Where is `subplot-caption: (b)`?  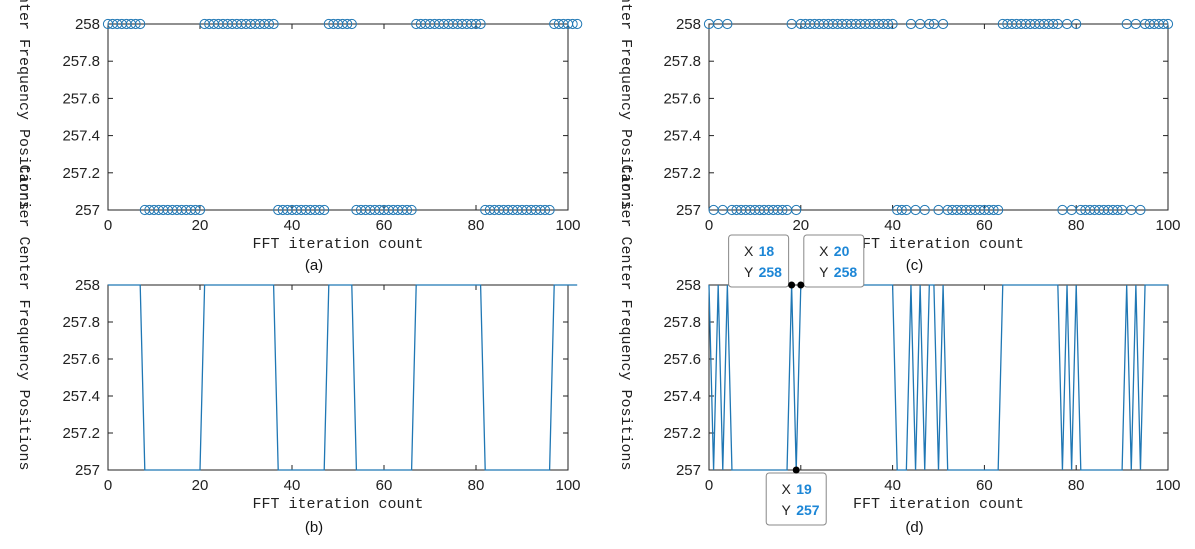
subplot-caption: (b) is located at coordinates (314, 527).